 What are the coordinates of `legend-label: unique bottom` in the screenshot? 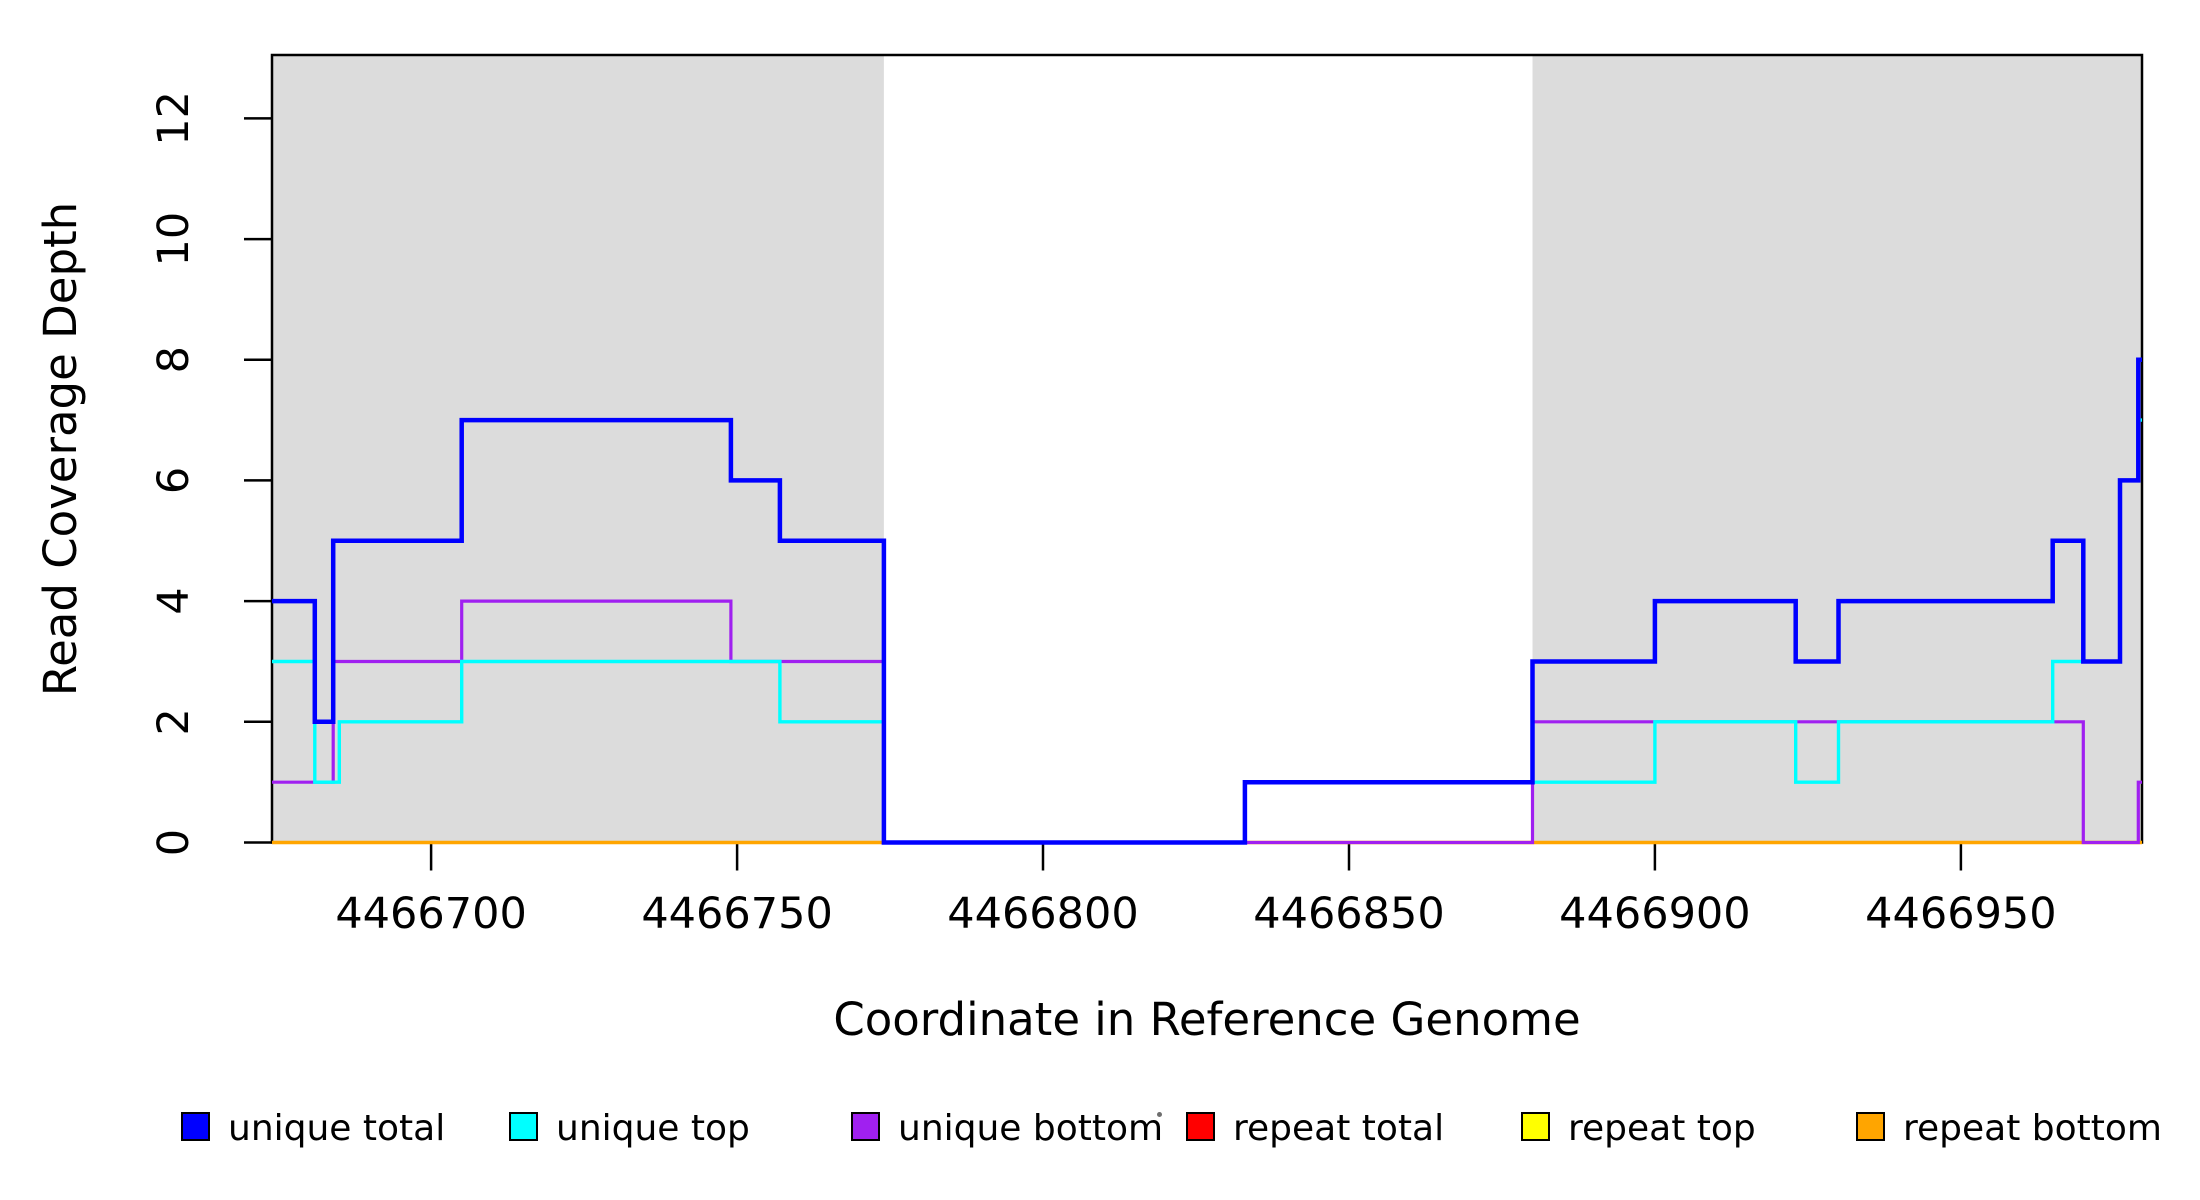 It's located at (1030, 1128).